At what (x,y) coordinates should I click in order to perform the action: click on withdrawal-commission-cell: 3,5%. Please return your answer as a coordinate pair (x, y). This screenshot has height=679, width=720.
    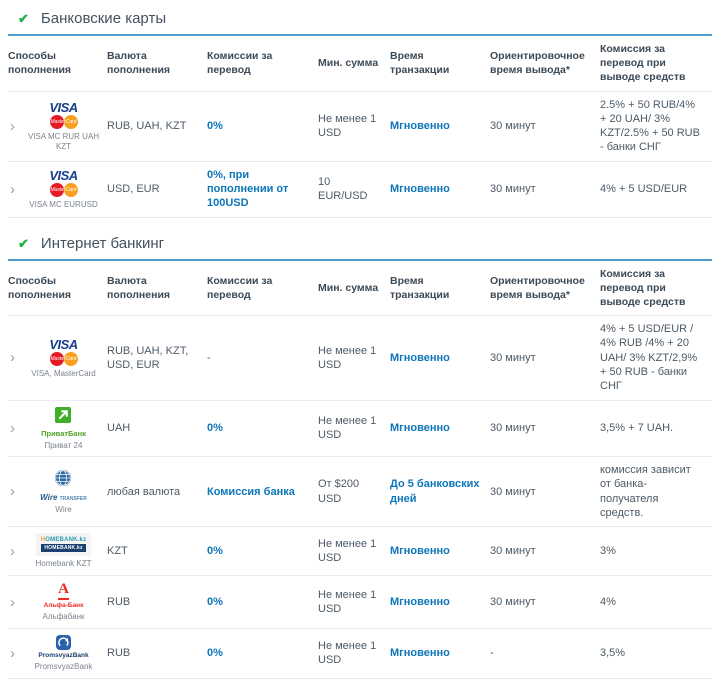
    Looking at the image, I should click on (613, 653).